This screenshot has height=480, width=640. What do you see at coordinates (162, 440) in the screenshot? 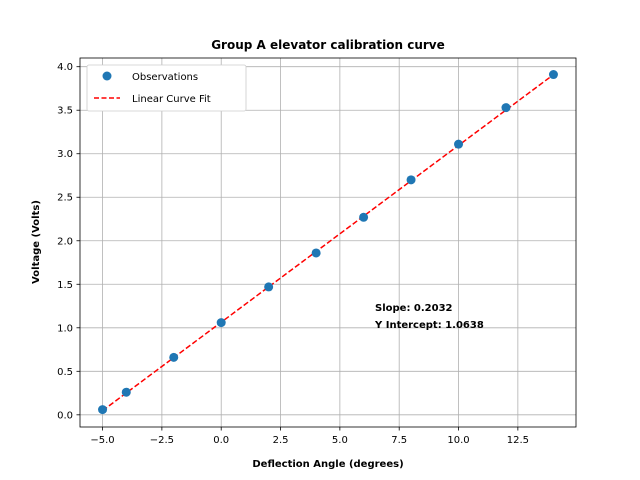
I see `x-tick-label: −2.5` at bounding box center [162, 440].